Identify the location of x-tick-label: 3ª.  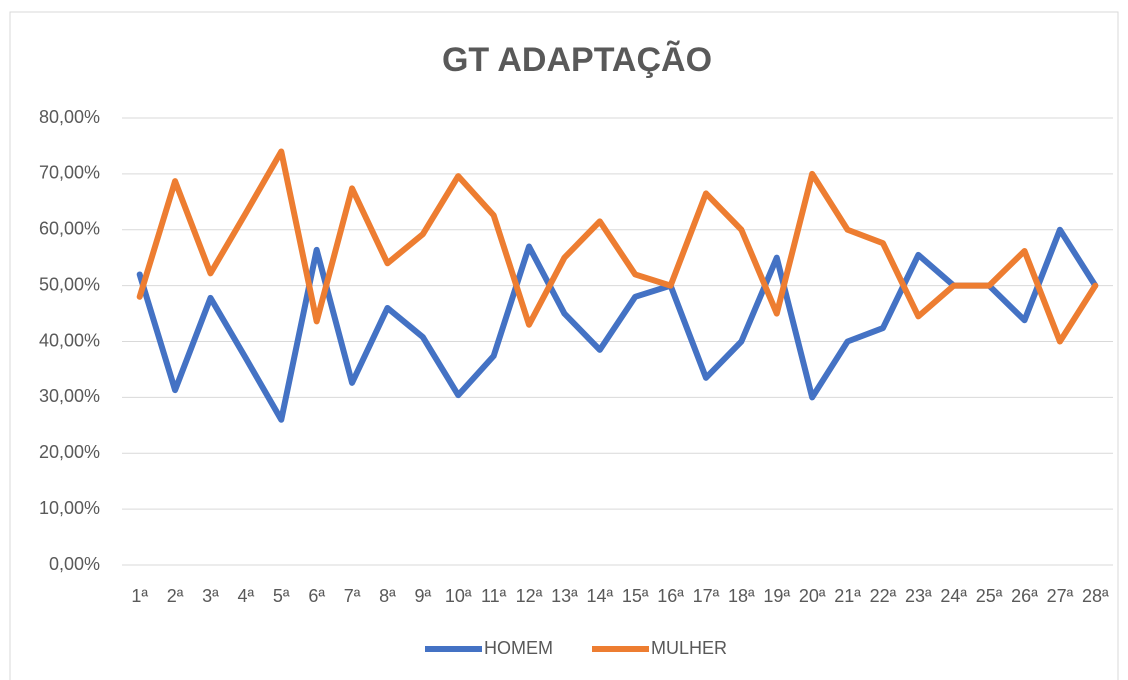
(210, 596).